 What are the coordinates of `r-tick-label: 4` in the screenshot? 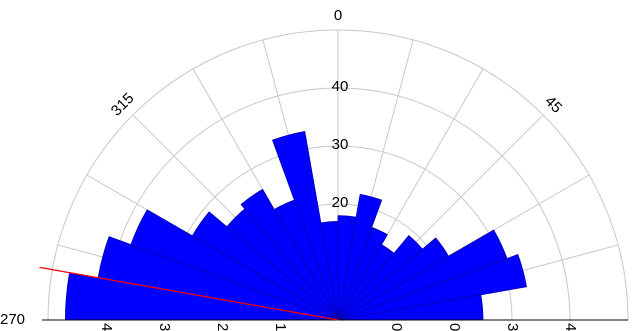 It's located at (106, 327).